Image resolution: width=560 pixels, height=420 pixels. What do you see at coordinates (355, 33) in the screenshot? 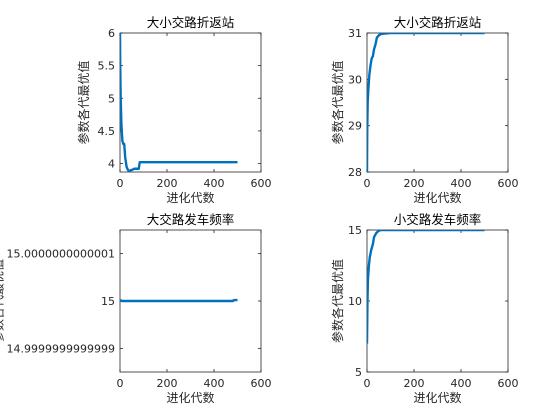
I see `y-tick-label: 31` at bounding box center [355, 33].